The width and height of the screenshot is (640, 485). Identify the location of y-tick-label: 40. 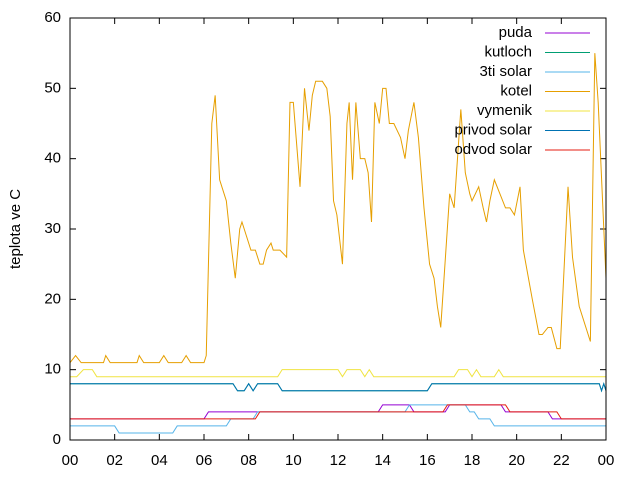
(52, 158).